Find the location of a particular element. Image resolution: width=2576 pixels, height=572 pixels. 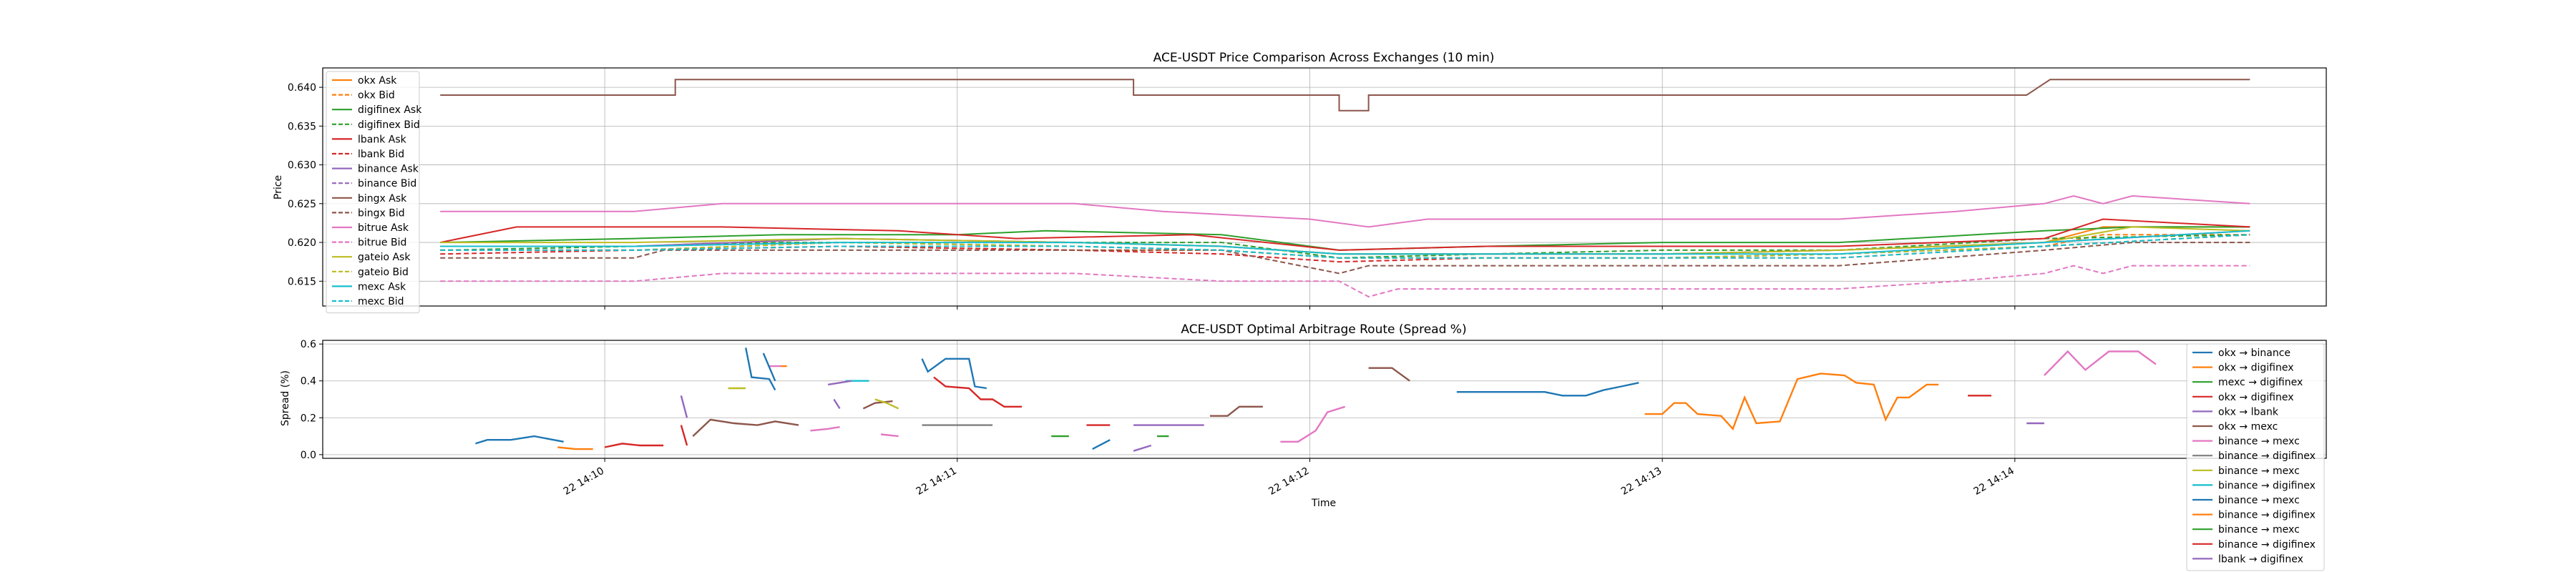

legend-entry: bitrue Ask is located at coordinates (383, 228).